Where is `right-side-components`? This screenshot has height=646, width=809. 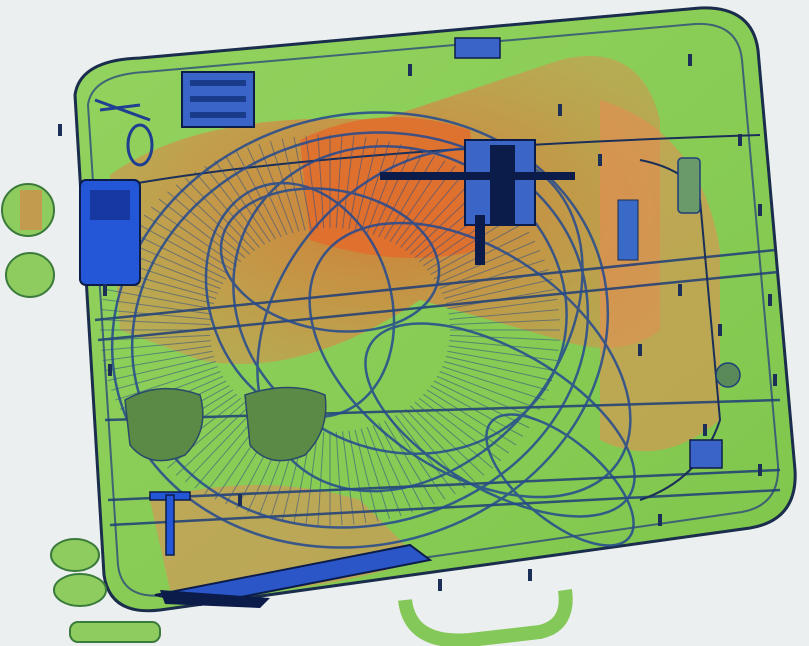
right-side-components is located at coordinates (679, 313).